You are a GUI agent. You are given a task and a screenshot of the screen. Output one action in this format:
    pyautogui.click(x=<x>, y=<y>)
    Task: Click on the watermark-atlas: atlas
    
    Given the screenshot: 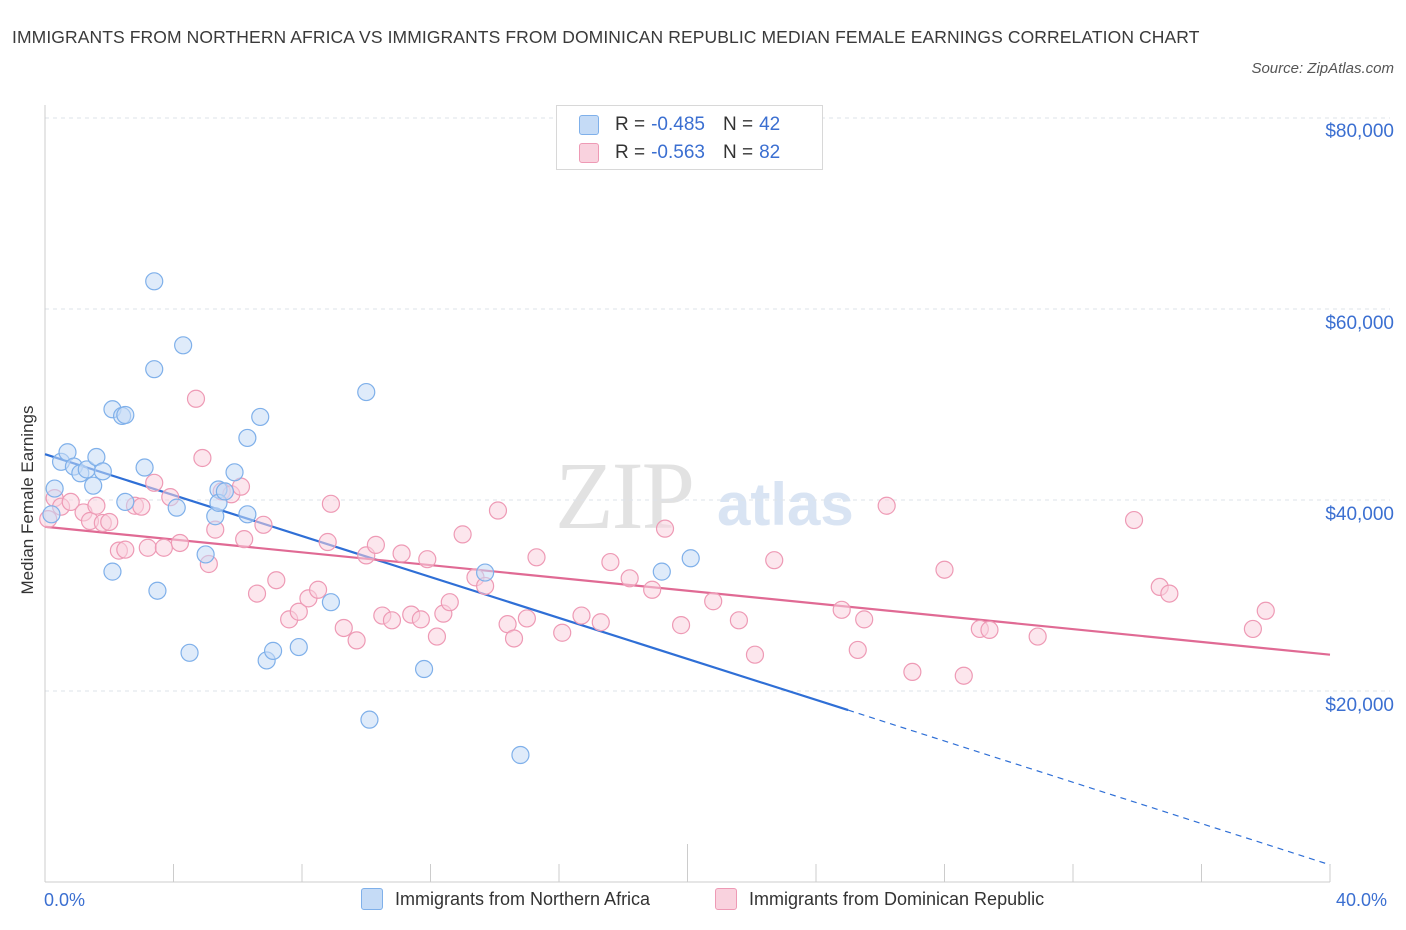 What is the action you would take?
    pyautogui.click(x=785, y=504)
    